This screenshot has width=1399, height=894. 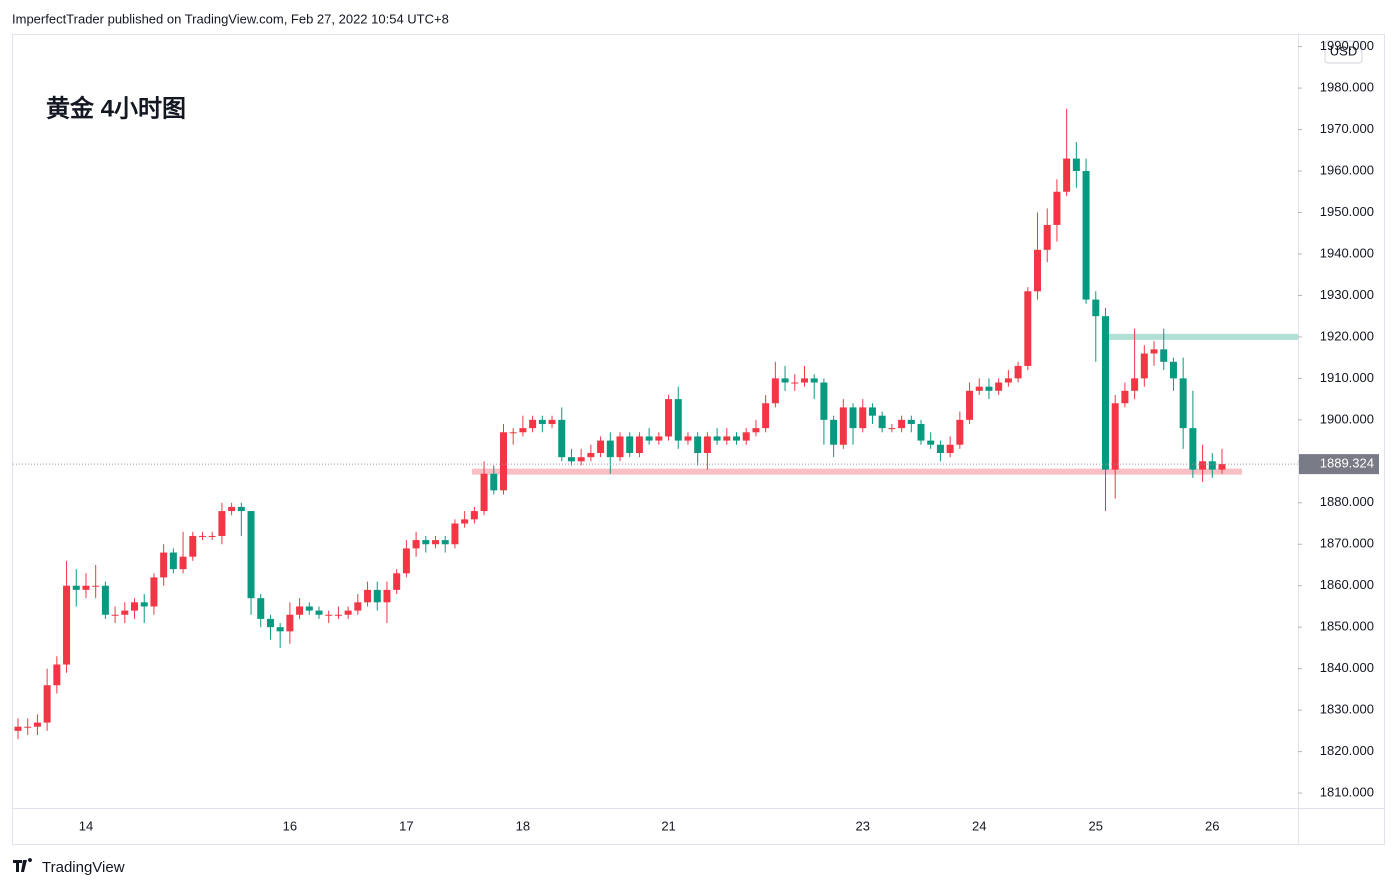 I want to click on x-tick-label: 17, so click(x=406, y=825).